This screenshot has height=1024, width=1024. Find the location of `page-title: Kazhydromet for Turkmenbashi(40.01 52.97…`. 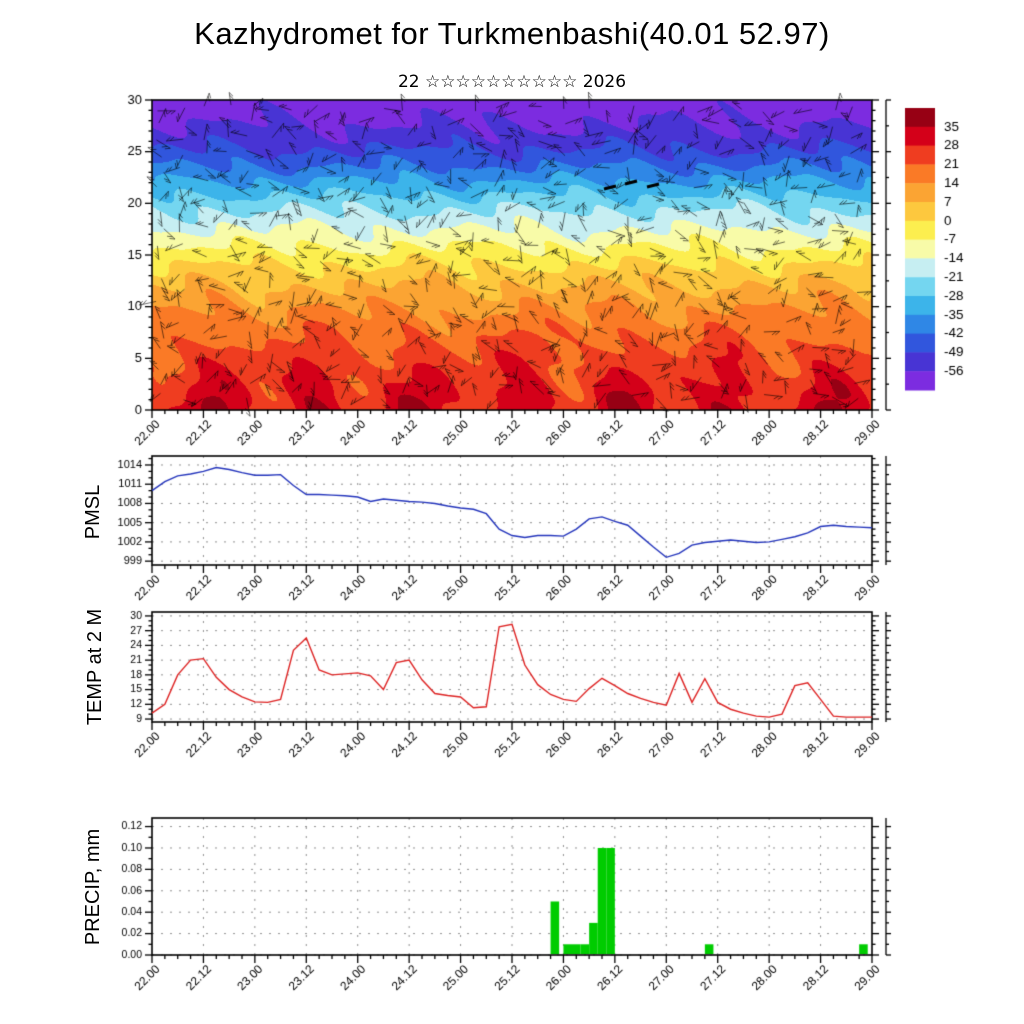

page-title: Kazhydromet for Turkmenbashi(40.01 52.97… is located at coordinates (512, 33).